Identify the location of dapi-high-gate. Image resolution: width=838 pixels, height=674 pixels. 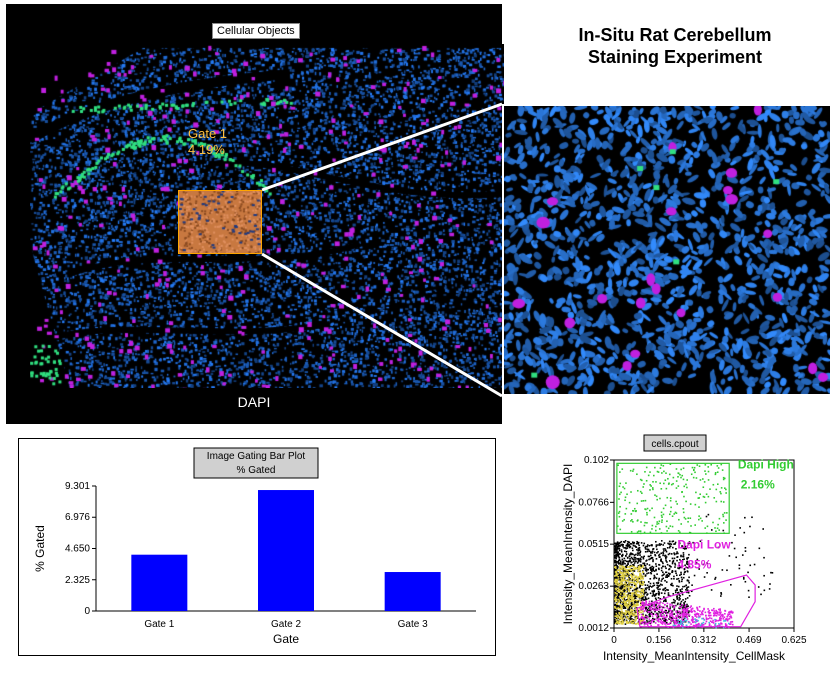
(673, 498).